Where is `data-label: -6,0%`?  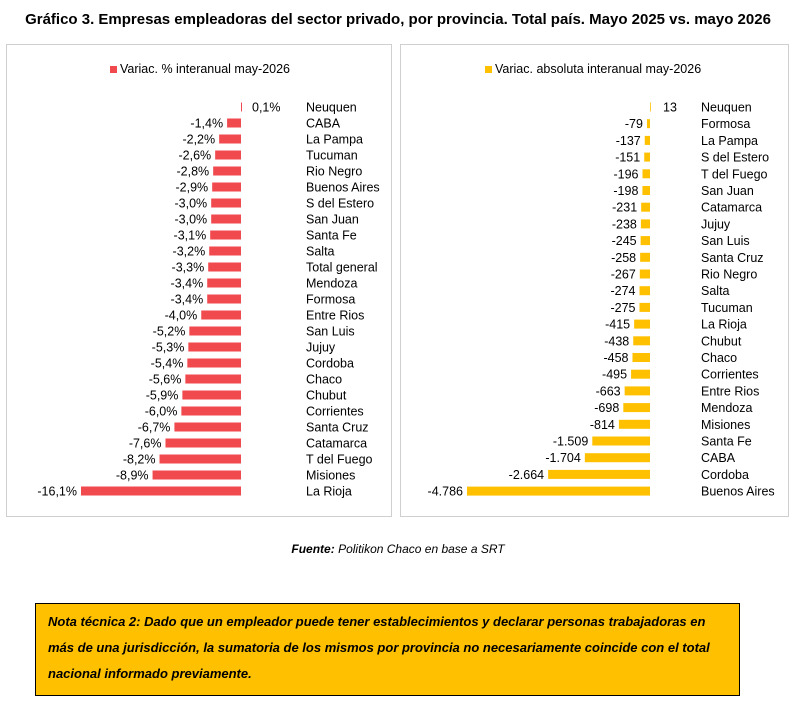 data-label: -6,0% is located at coordinates (161, 412).